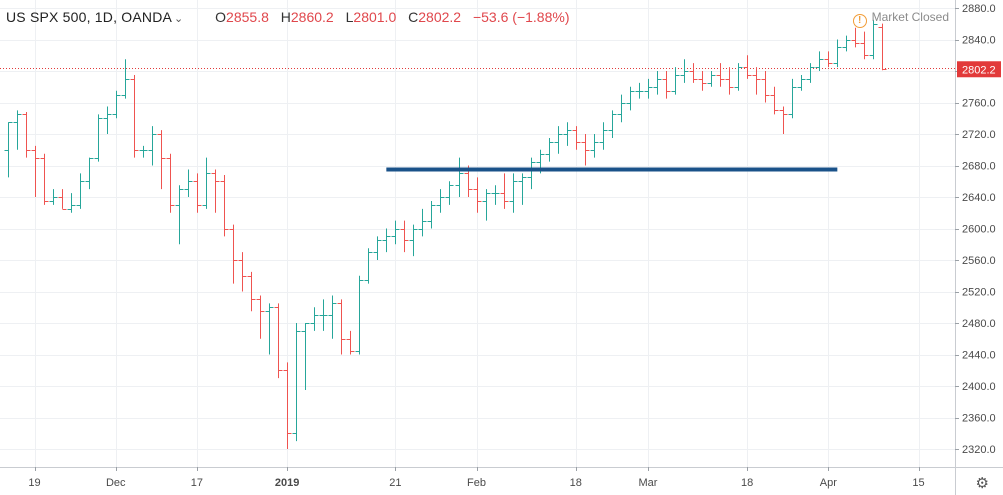 The width and height of the screenshot is (1003, 495). I want to click on last-price-badge, so click(979, 69).